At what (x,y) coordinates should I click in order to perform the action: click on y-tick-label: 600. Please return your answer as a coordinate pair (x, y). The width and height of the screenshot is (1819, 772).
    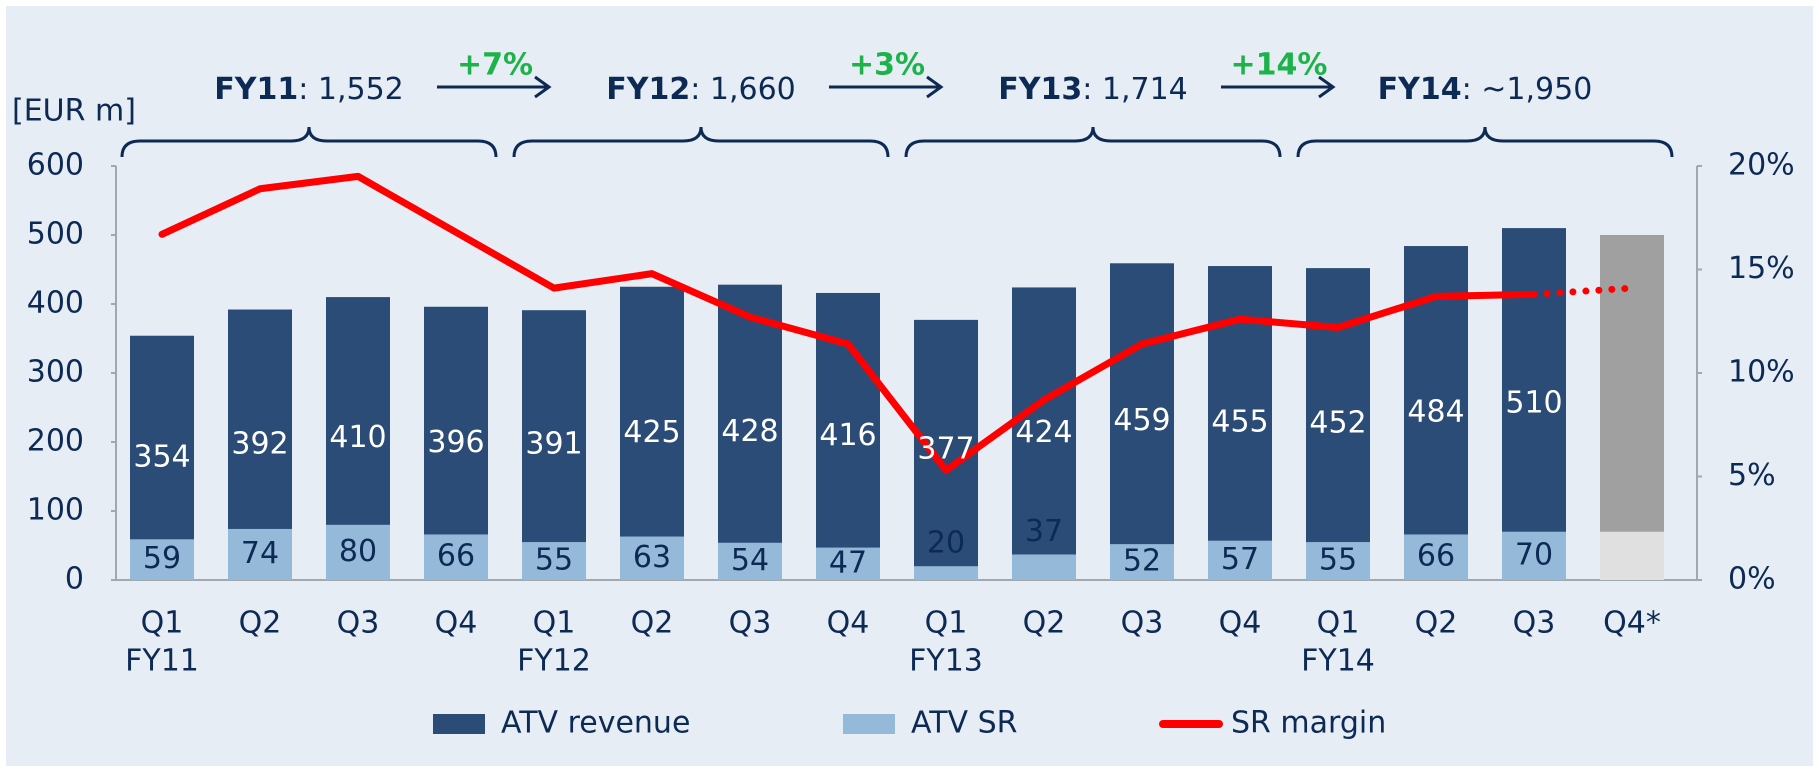
    Looking at the image, I should click on (55, 165).